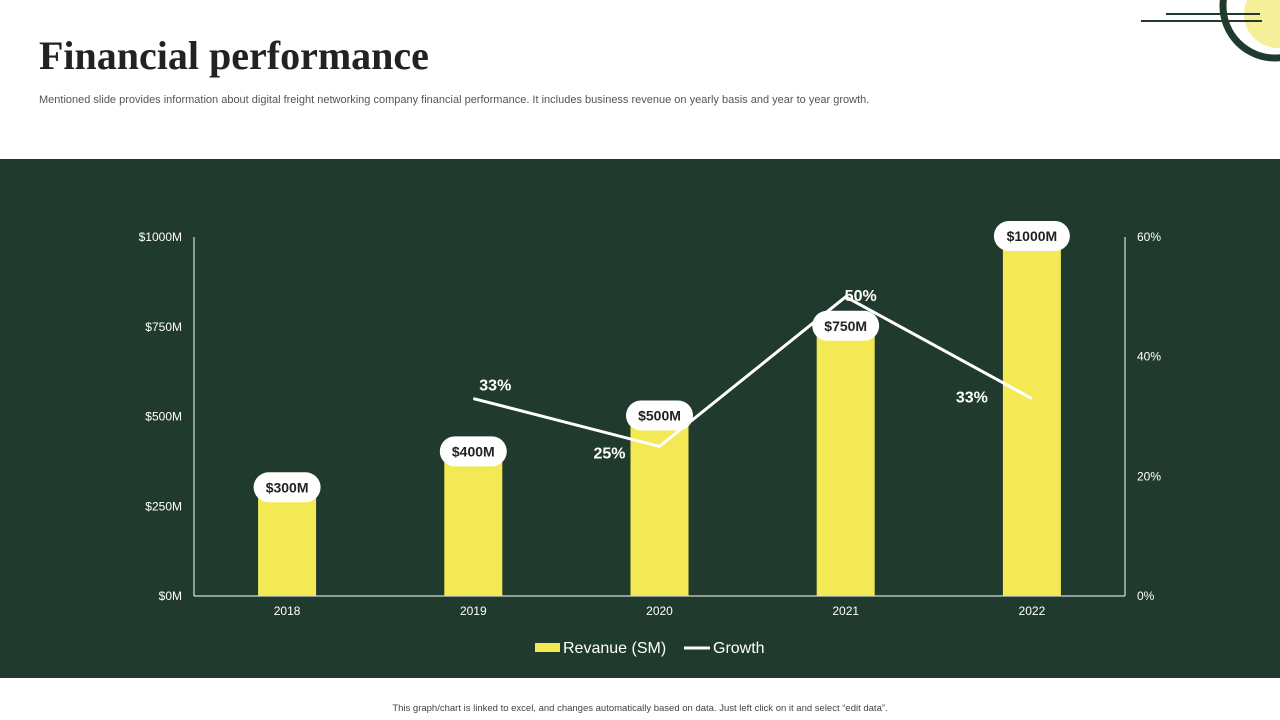 The image size is (1280, 720). I want to click on x-tick-label: 2022, so click(1032, 611).